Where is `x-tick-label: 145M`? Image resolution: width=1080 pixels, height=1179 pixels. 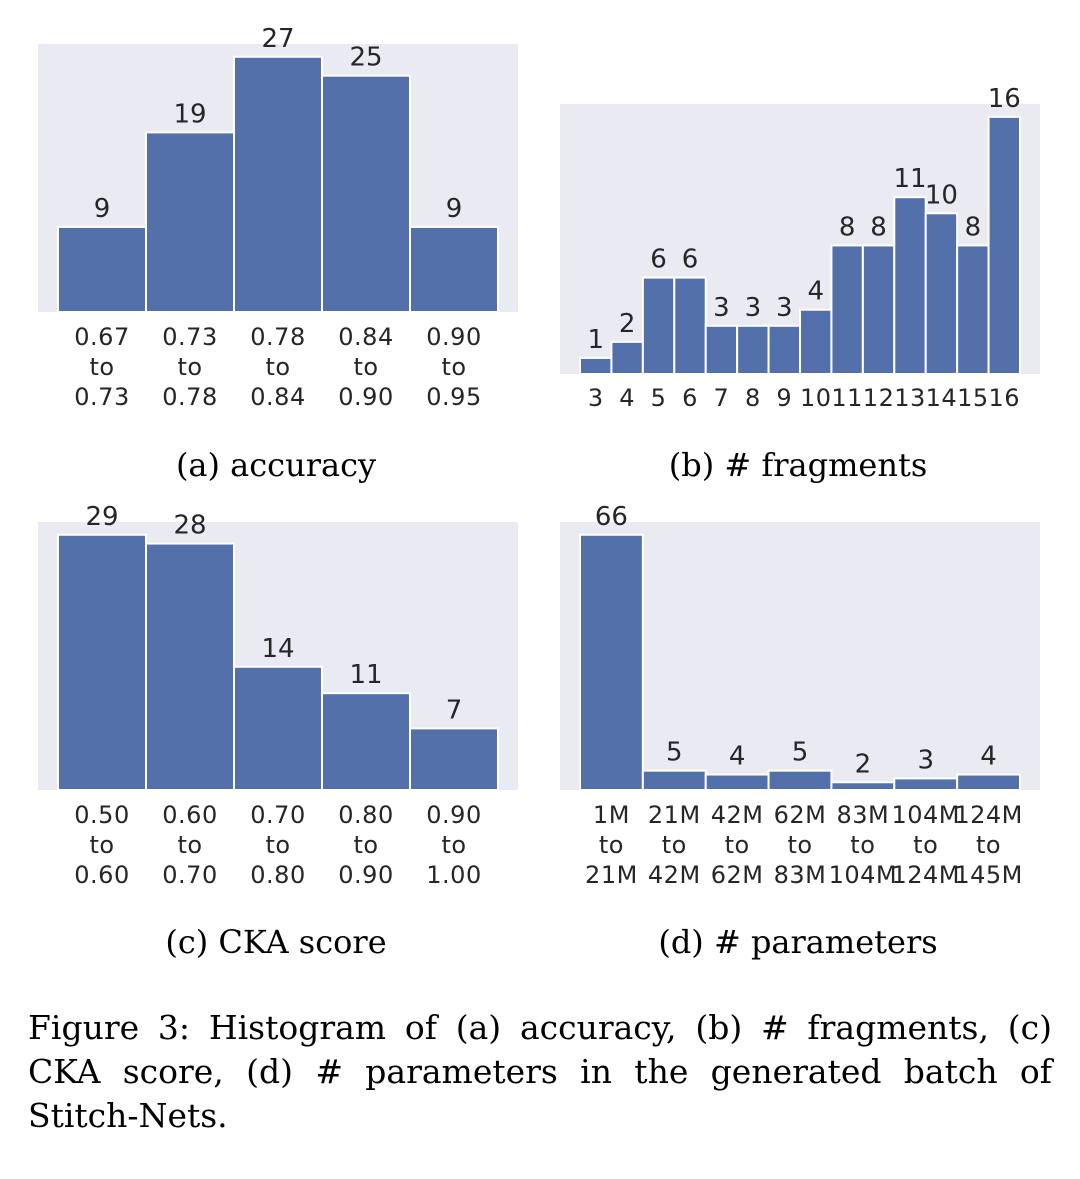
x-tick-label: 145M is located at coordinates (988, 875).